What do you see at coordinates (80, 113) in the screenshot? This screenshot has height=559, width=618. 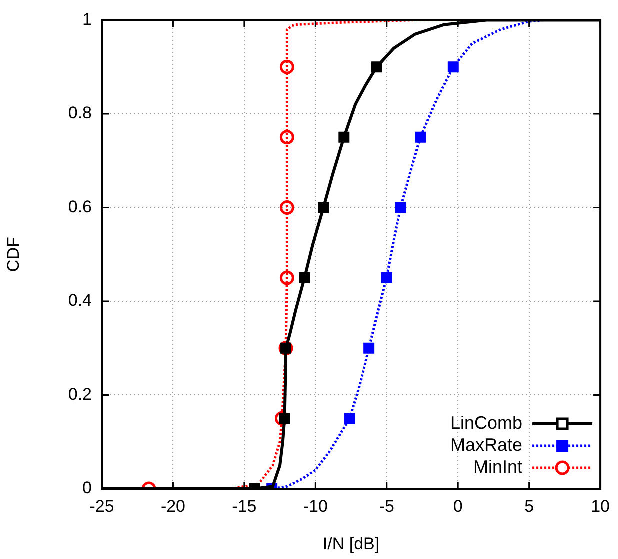 I see `y-tick-label: 0.8` at bounding box center [80, 113].